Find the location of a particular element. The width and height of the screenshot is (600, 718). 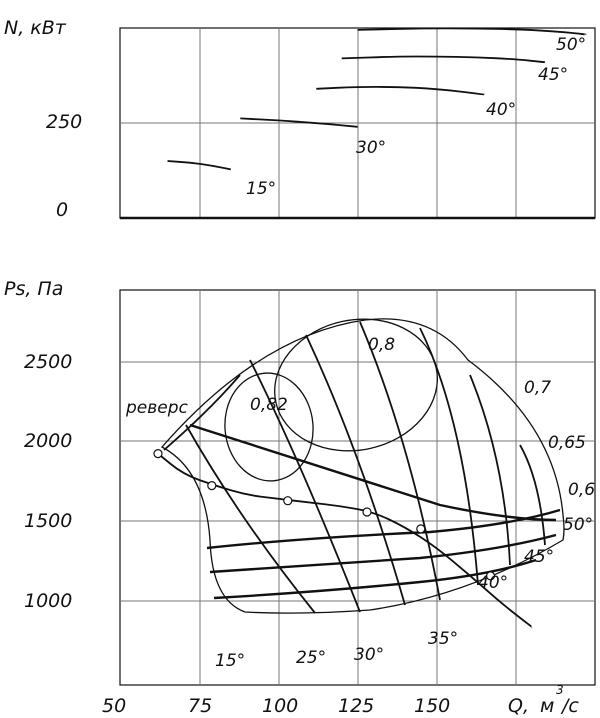

blade-angle-label: 45° is located at coordinates (539, 557).